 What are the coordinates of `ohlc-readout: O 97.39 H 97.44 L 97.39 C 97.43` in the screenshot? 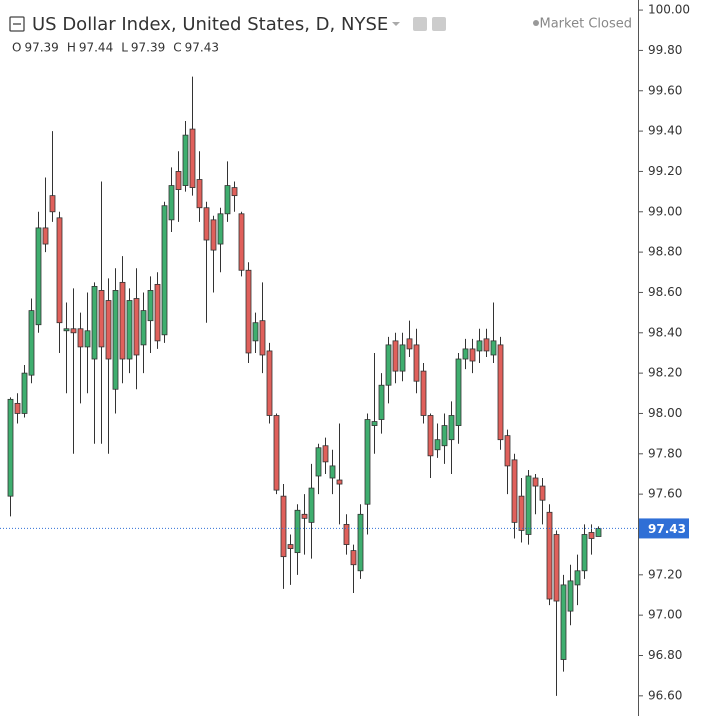 It's located at (115, 48).